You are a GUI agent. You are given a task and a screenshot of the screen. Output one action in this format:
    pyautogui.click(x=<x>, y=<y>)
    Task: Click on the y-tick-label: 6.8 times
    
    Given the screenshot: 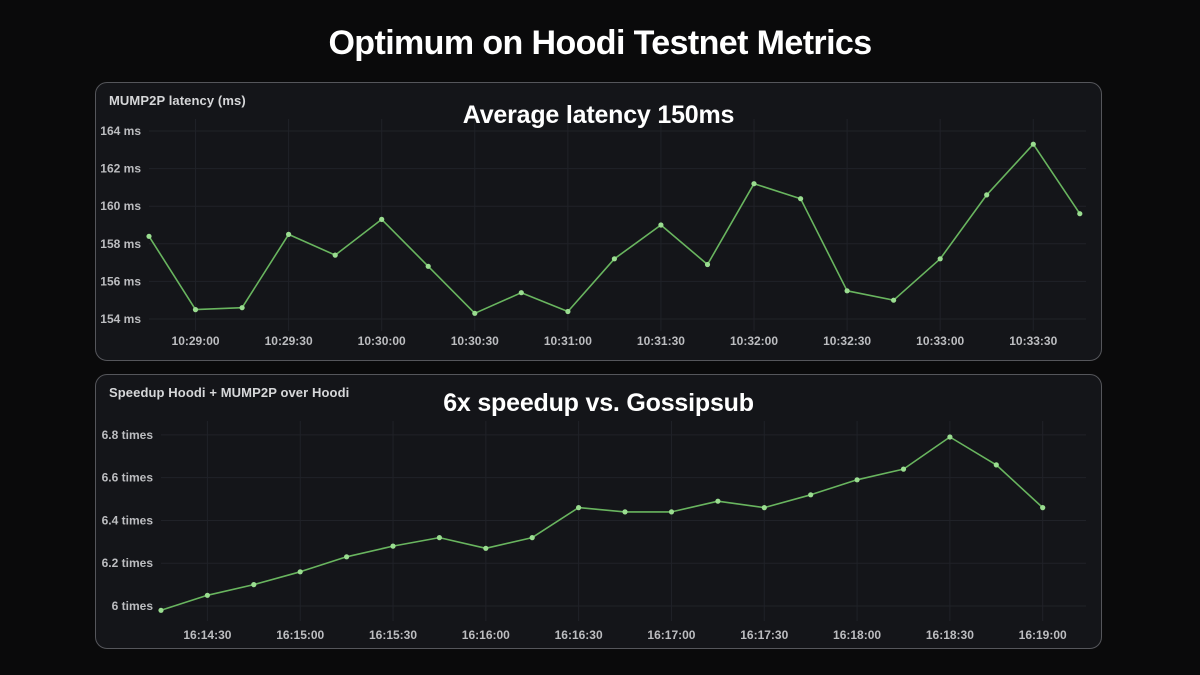 What is the action you would take?
    pyautogui.click(x=128, y=435)
    